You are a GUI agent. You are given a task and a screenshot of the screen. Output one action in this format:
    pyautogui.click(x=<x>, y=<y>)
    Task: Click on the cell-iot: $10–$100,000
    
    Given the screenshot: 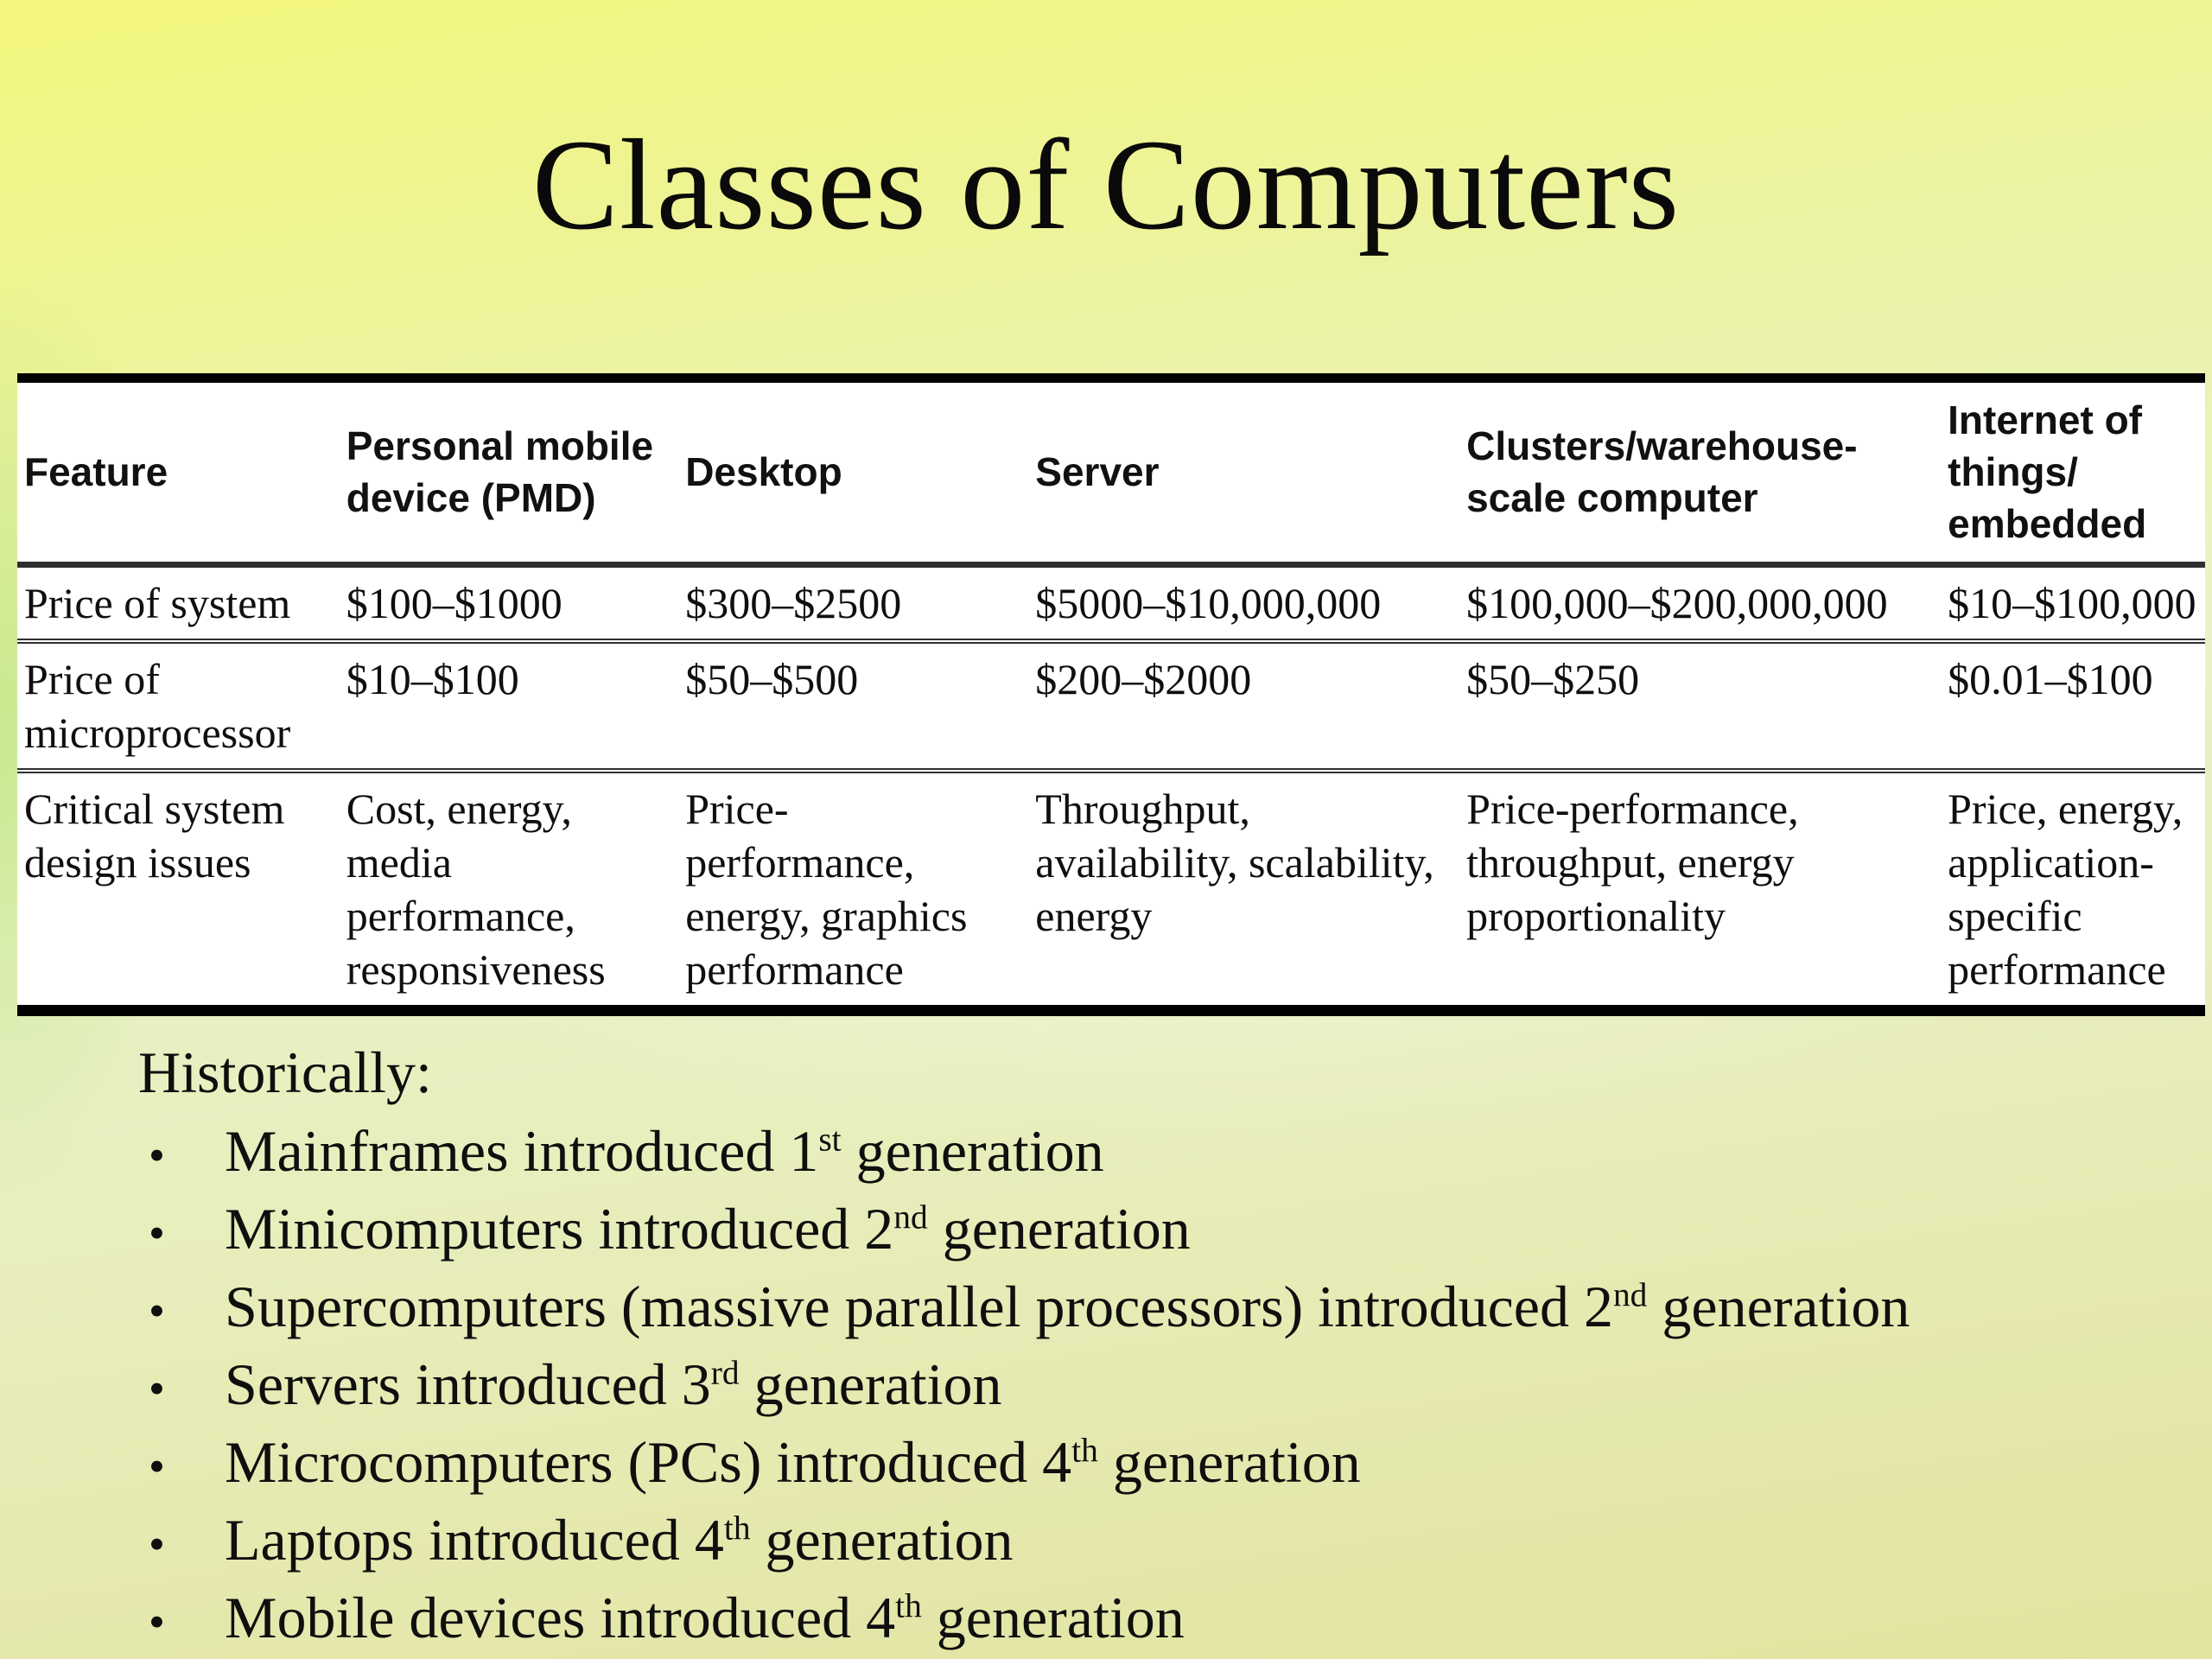 What is the action you would take?
    pyautogui.click(x=2072, y=603)
    